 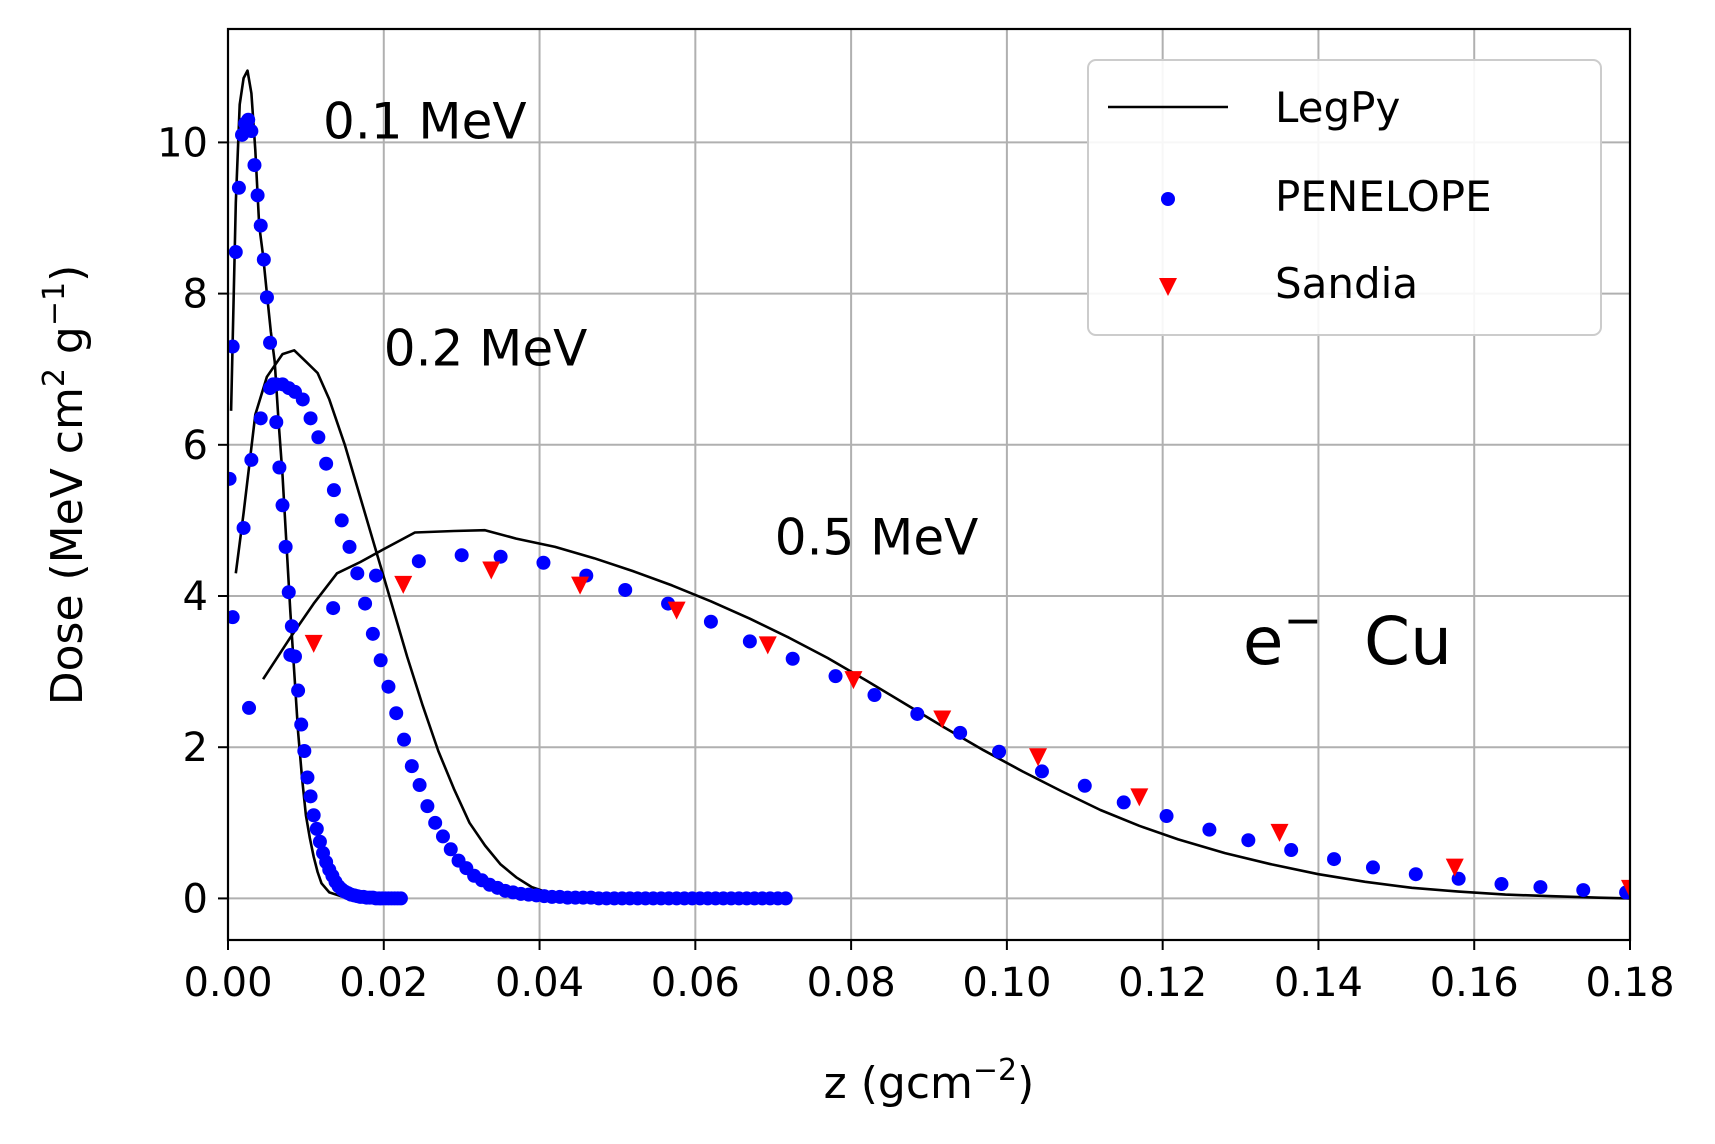 I want to click on legend-dot-swatch, so click(x=1168, y=199).